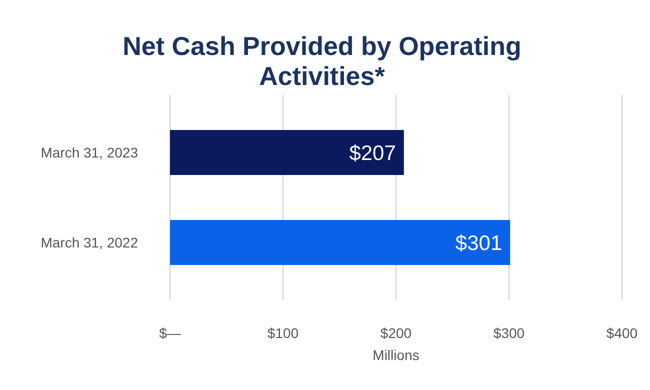 The image size is (650, 390). What do you see at coordinates (396, 333) in the screenshot?
I see `x-tick-label: $200` at bounding box center [396, 333].